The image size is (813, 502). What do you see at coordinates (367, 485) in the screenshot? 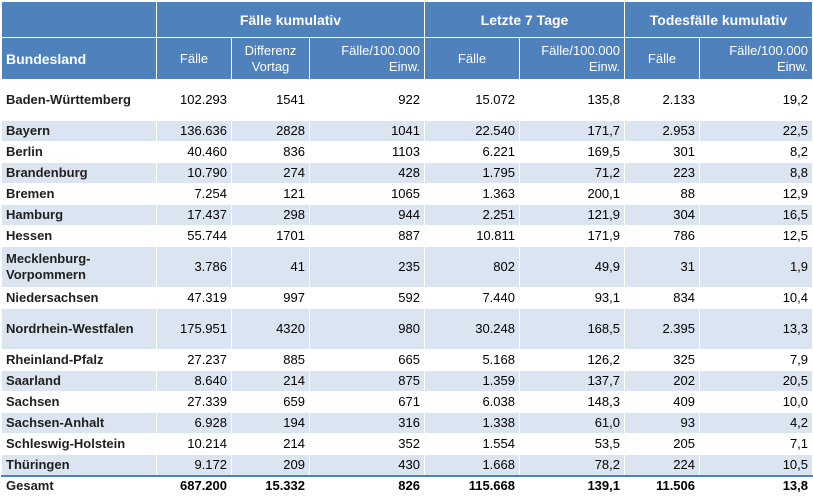
I see `total-cell-faelle-per-100k: 826` at bounding box center [367, 485].